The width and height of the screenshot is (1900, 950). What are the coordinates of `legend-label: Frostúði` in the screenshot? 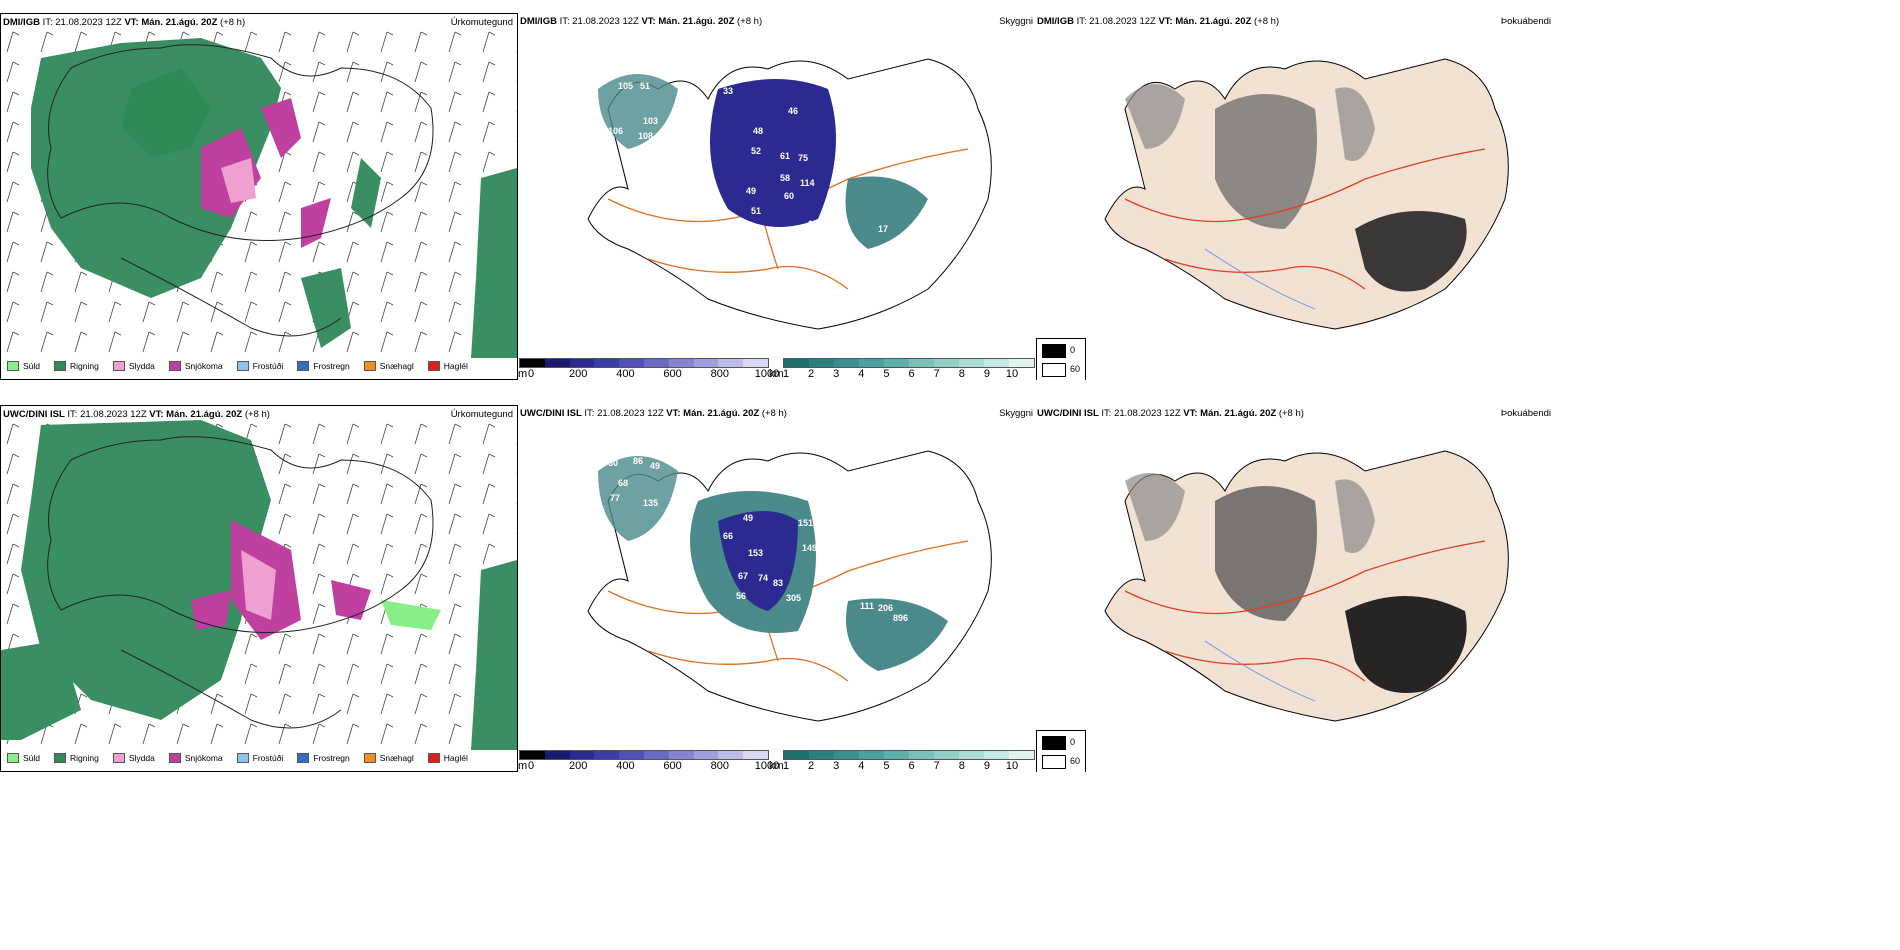 It's located at (268, 366).